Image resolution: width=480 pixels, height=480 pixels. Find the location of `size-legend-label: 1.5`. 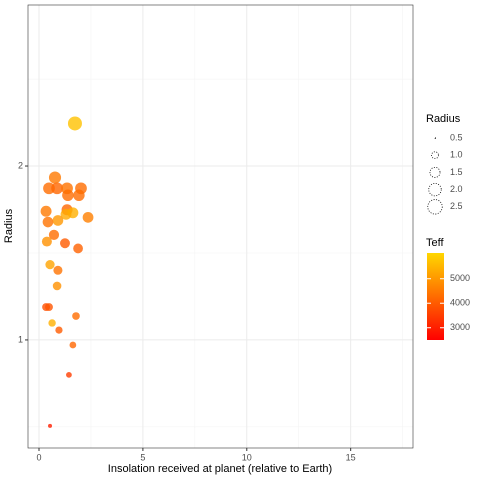

size-legend-label: 1.5 is located at coordinates (456, 172).